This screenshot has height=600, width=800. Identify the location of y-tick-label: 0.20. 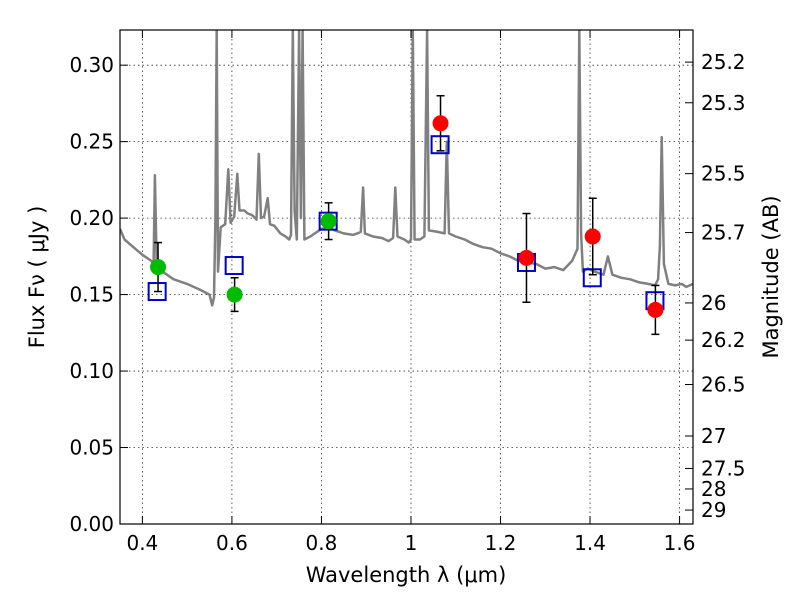
(91, 218).